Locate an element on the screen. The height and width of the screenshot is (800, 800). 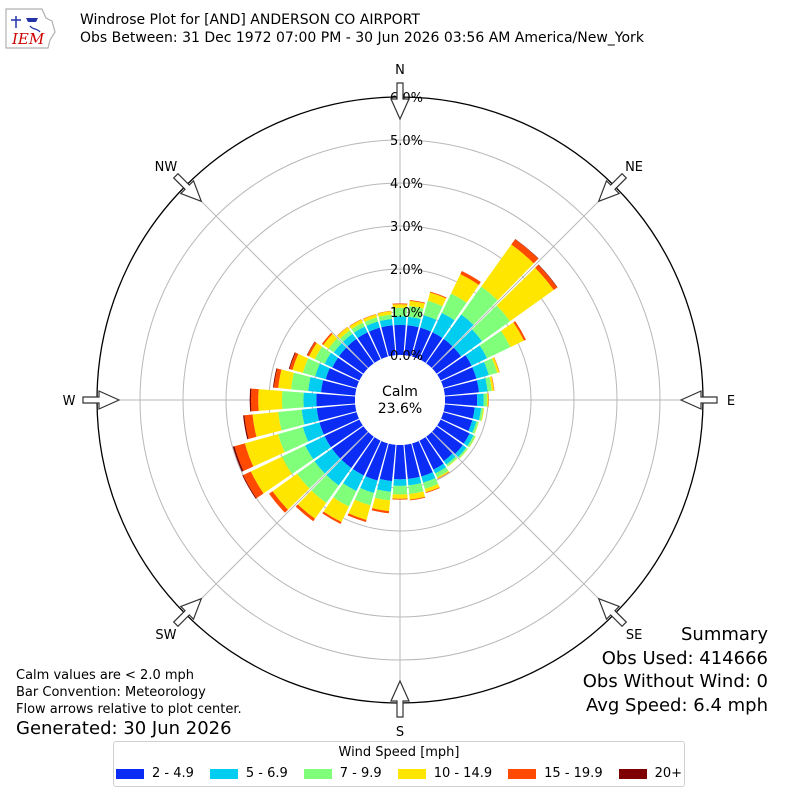
bar-dir10-bin0 is located at coordinates (411, 341).